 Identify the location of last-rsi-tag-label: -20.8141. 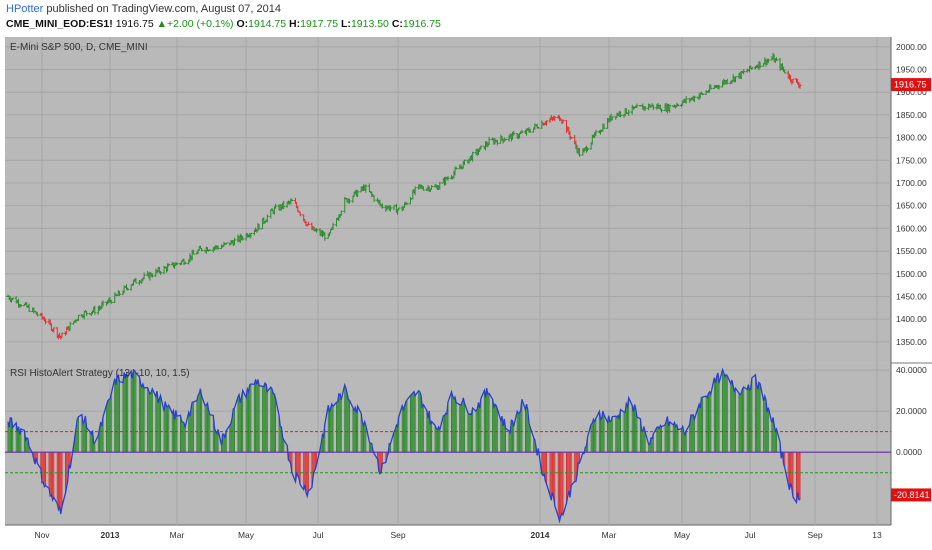
(912, 495).